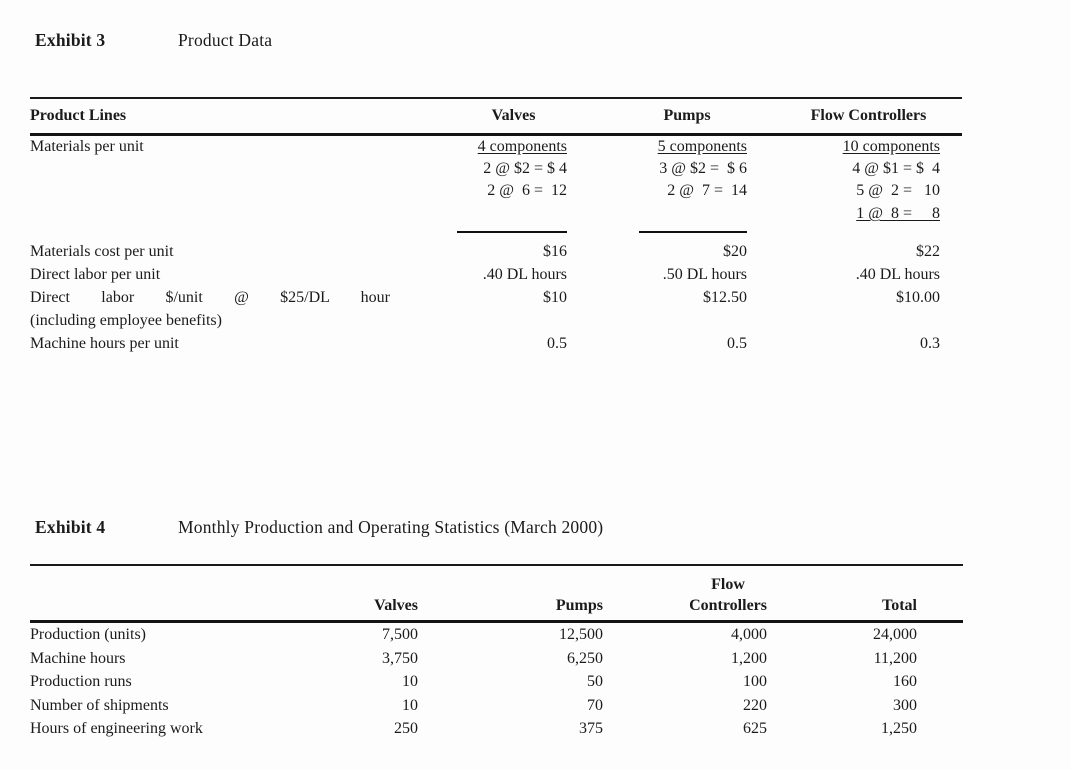 The height and width of the screenshot is (770, 1070). Describe the element at coordinates (88, 634) in the screenshot. I see `row-label: Production (units)` at that location.